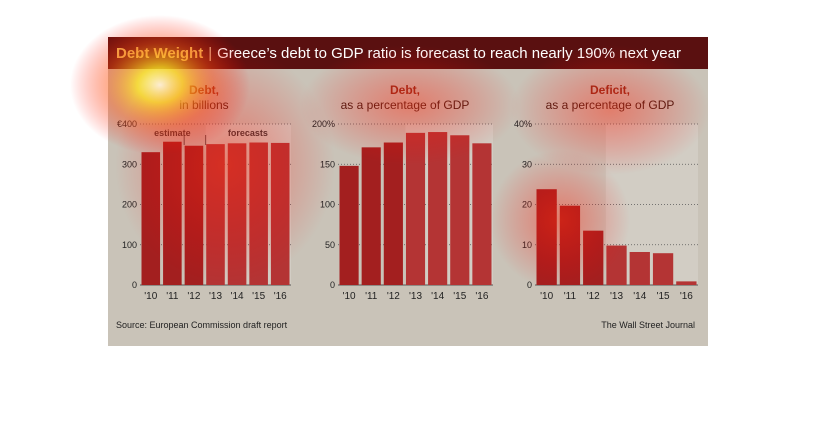 The image size is (816, 440). What do you see at coordinates (527, 164) in the screenshot?
I see `y-tick-label: 30` at bounding box center [527, 164].